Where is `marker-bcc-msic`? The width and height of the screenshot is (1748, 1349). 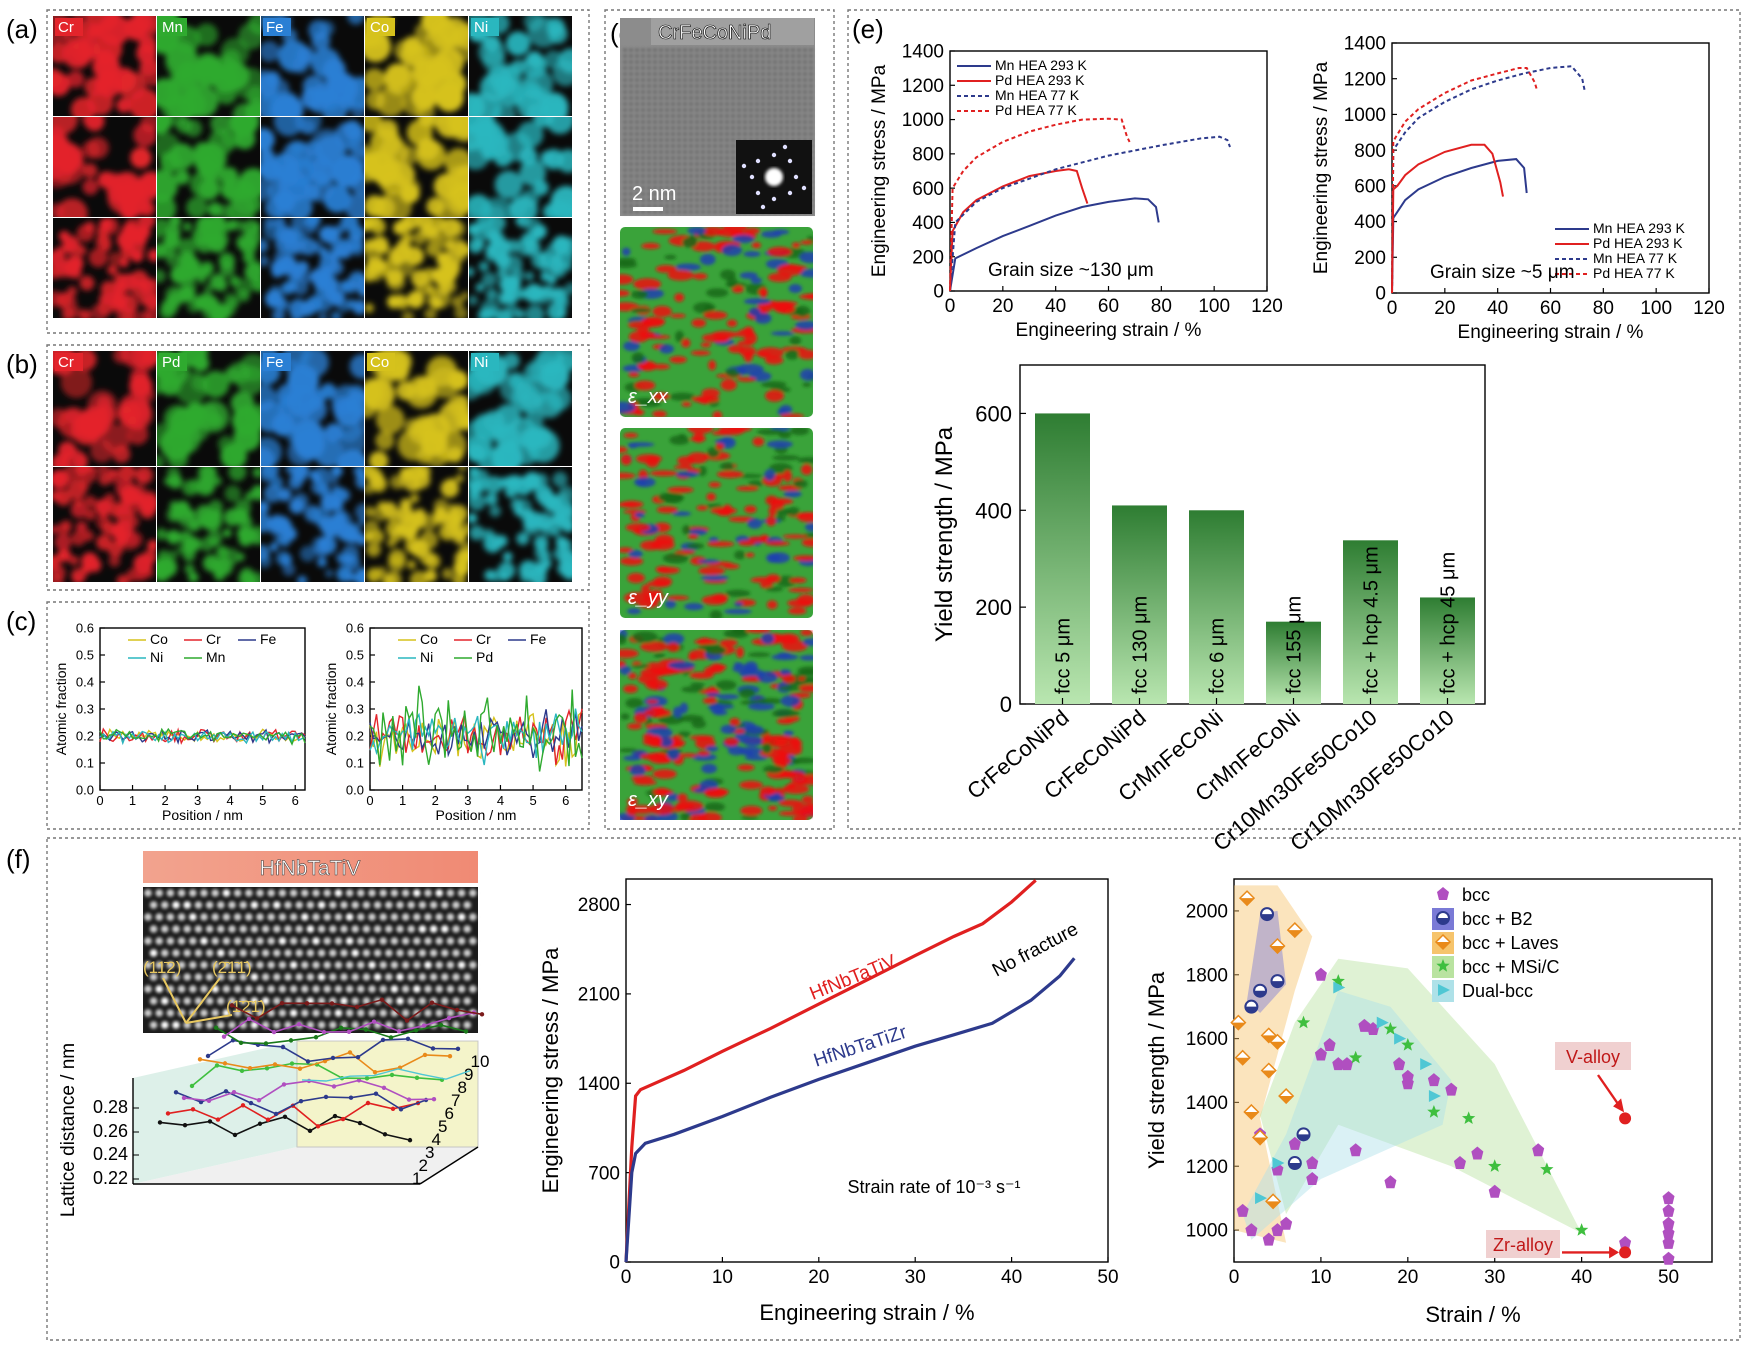 marker-bcc-msic is located at coordinates (1495, 1165).